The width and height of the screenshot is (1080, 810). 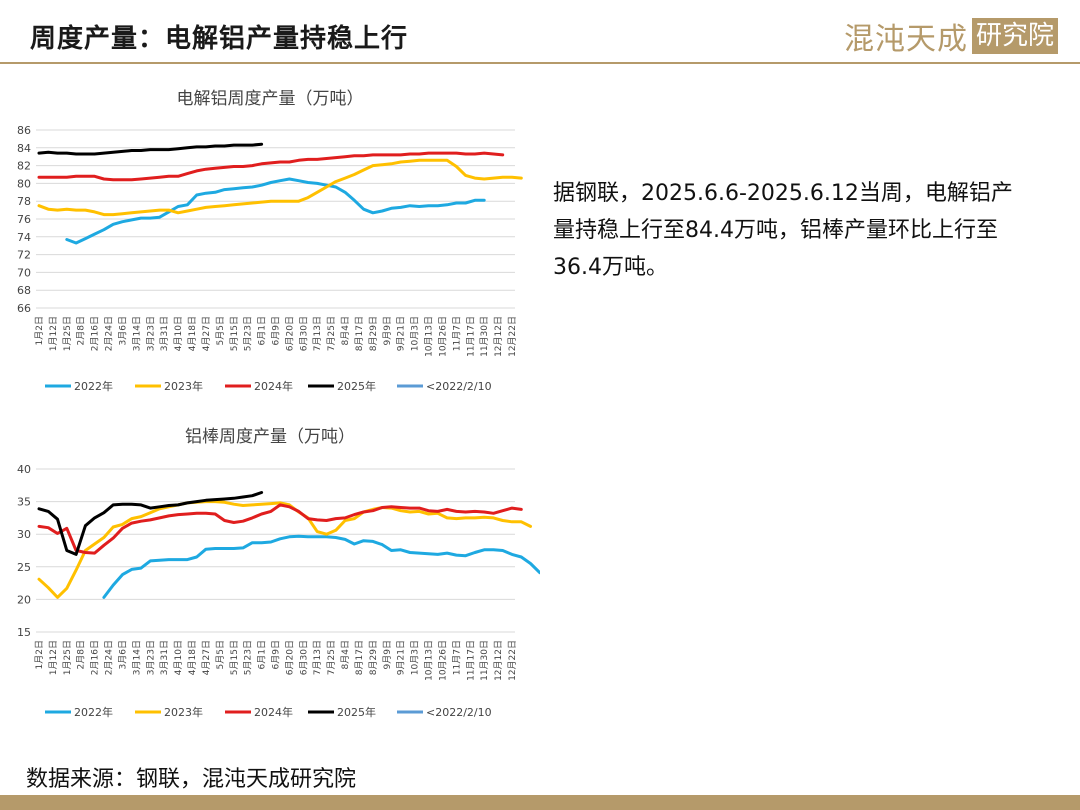 I want to click on y-tick-label: 80, so click(x=24, y=183).